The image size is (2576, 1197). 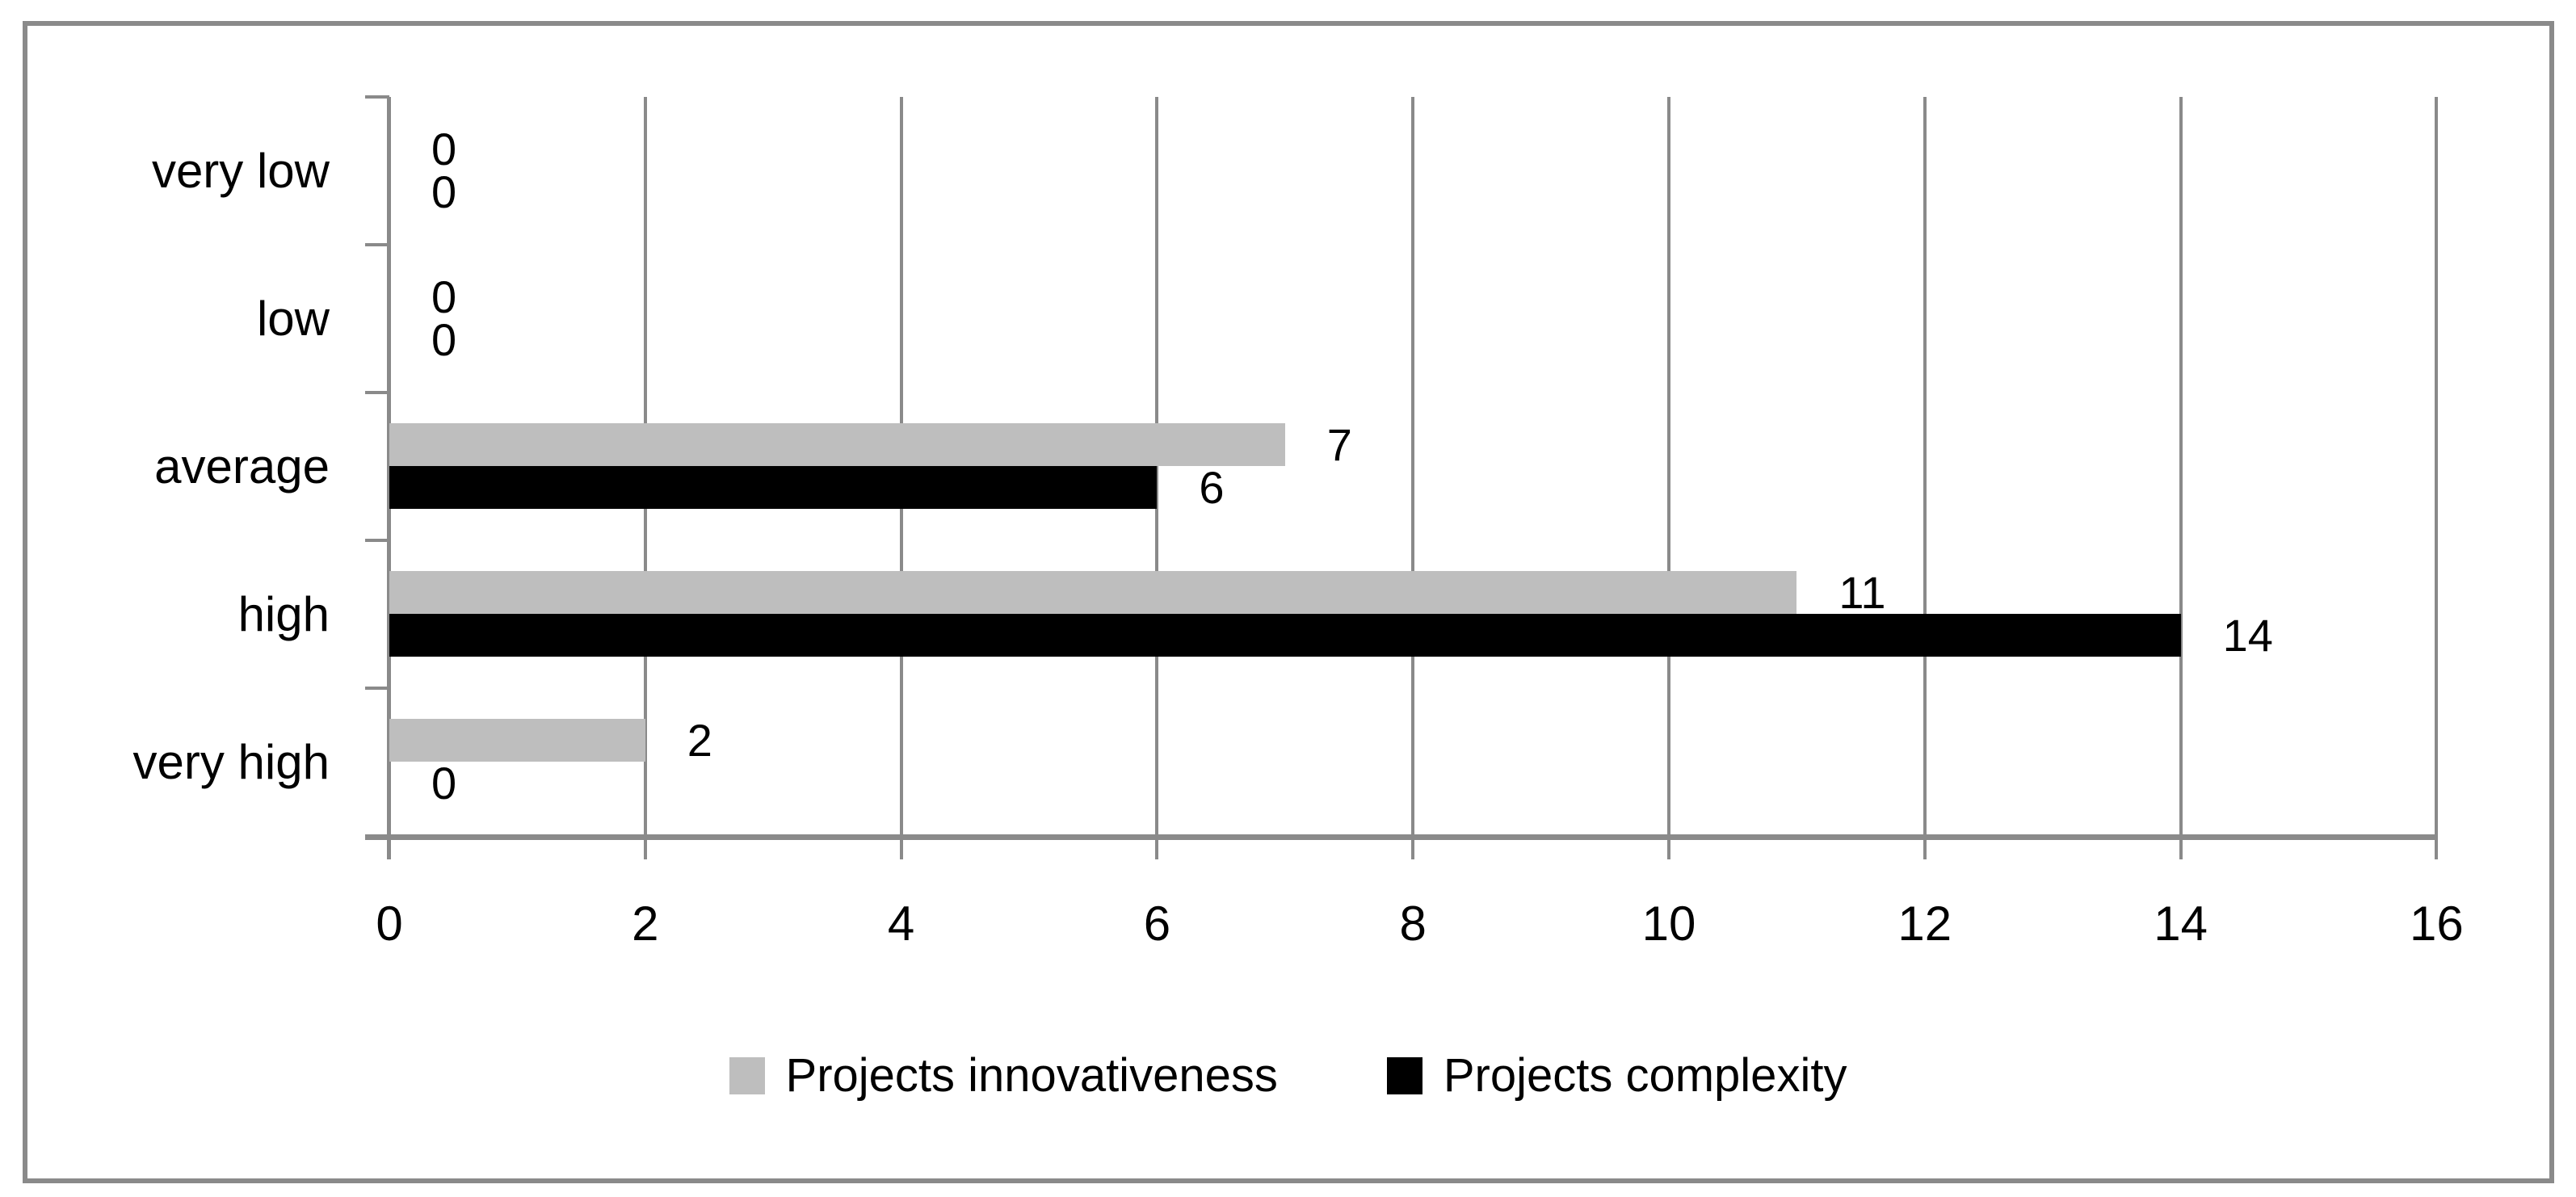 I want to click on bar-projects-innovativeness-average, so click(x=837, y=445).